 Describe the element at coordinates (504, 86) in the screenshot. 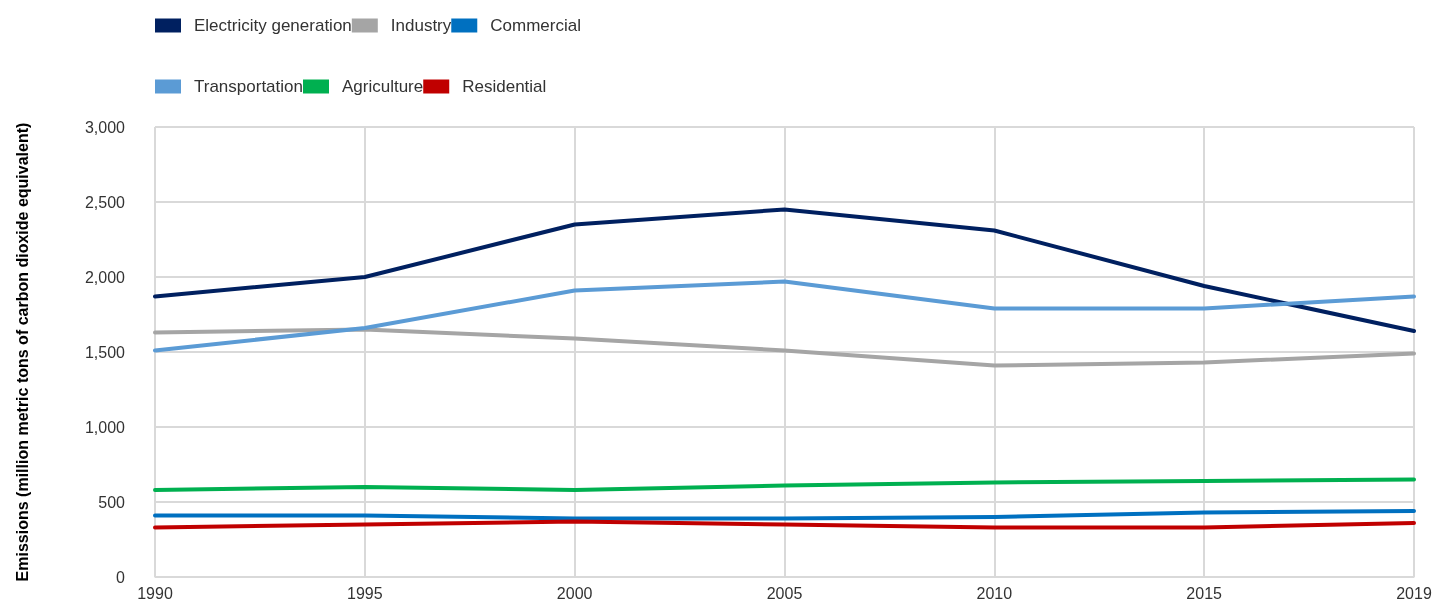

I see `legend-label: Residential` at that location.